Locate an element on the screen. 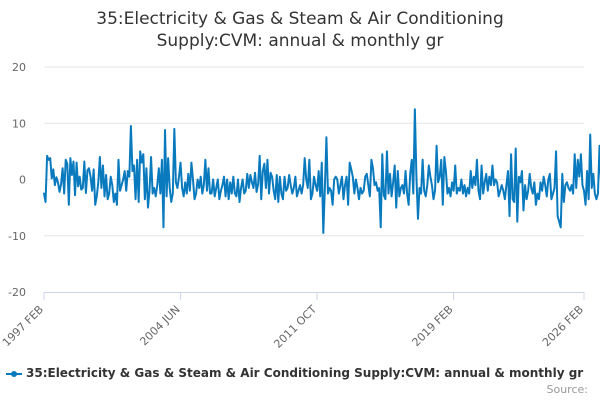  y-tick-label: 20 is located at coordinates (19, 67).